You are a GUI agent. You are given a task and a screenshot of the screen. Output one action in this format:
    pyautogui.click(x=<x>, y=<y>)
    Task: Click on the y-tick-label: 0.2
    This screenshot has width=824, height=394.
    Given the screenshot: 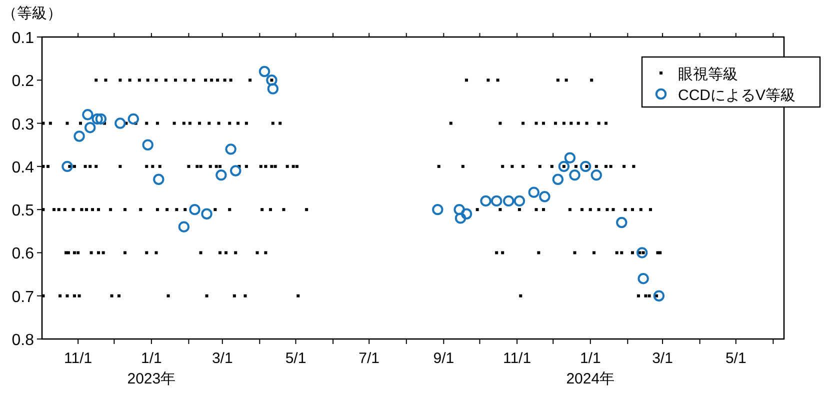 What is the action you would take?
    pyautogui.click(x=23, y=81)
    